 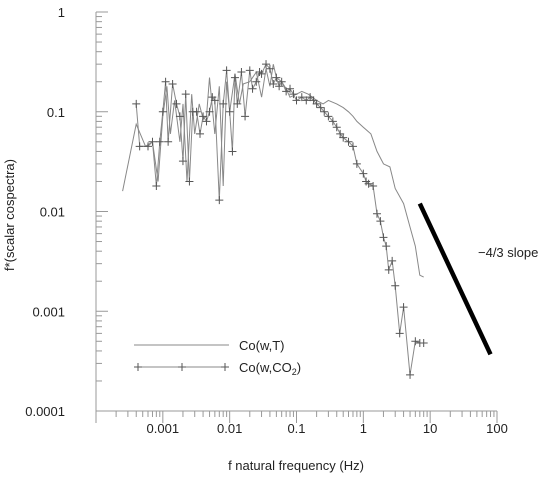 What do you see at coordinates (296, 428) in the screenshot?
I see `x-tick-label: 0.1` at bounding box center [296, 428].